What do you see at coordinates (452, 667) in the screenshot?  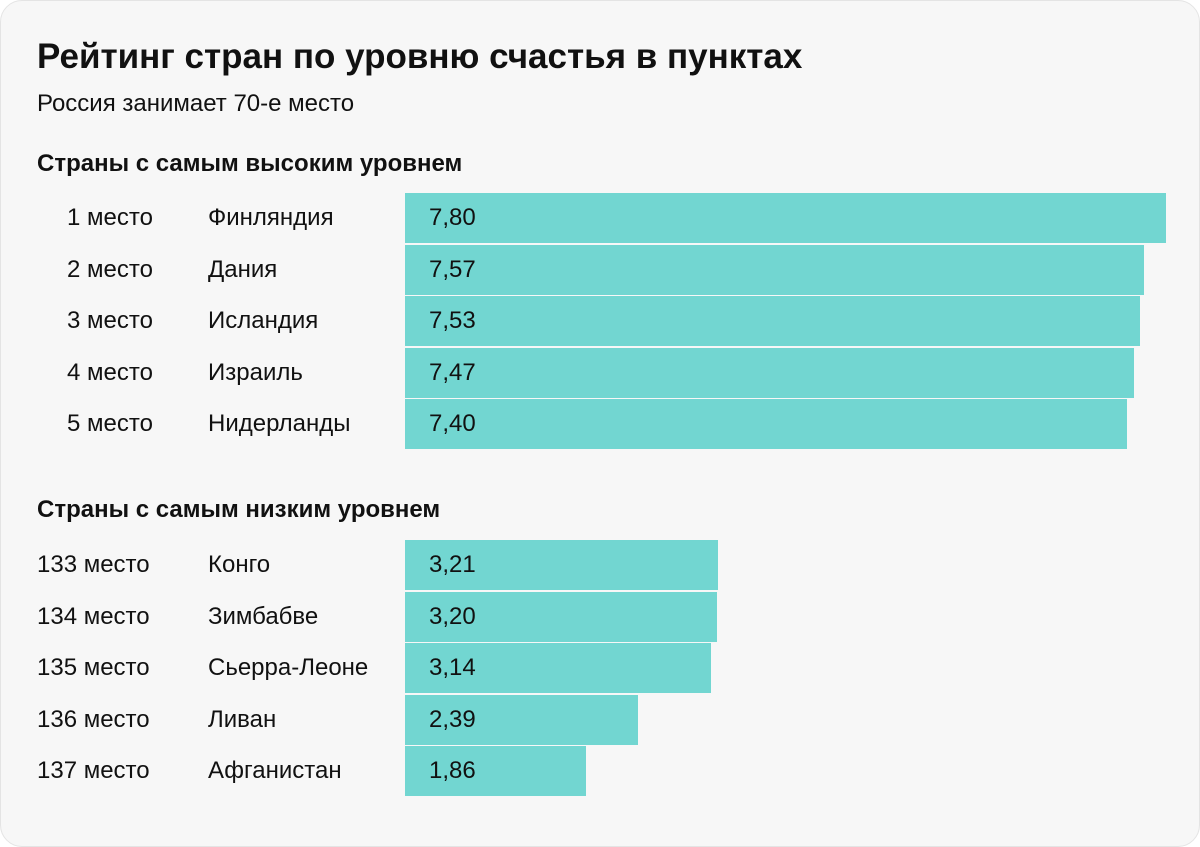 I see `value-label: 3,14` at bounding box center [452, 667].